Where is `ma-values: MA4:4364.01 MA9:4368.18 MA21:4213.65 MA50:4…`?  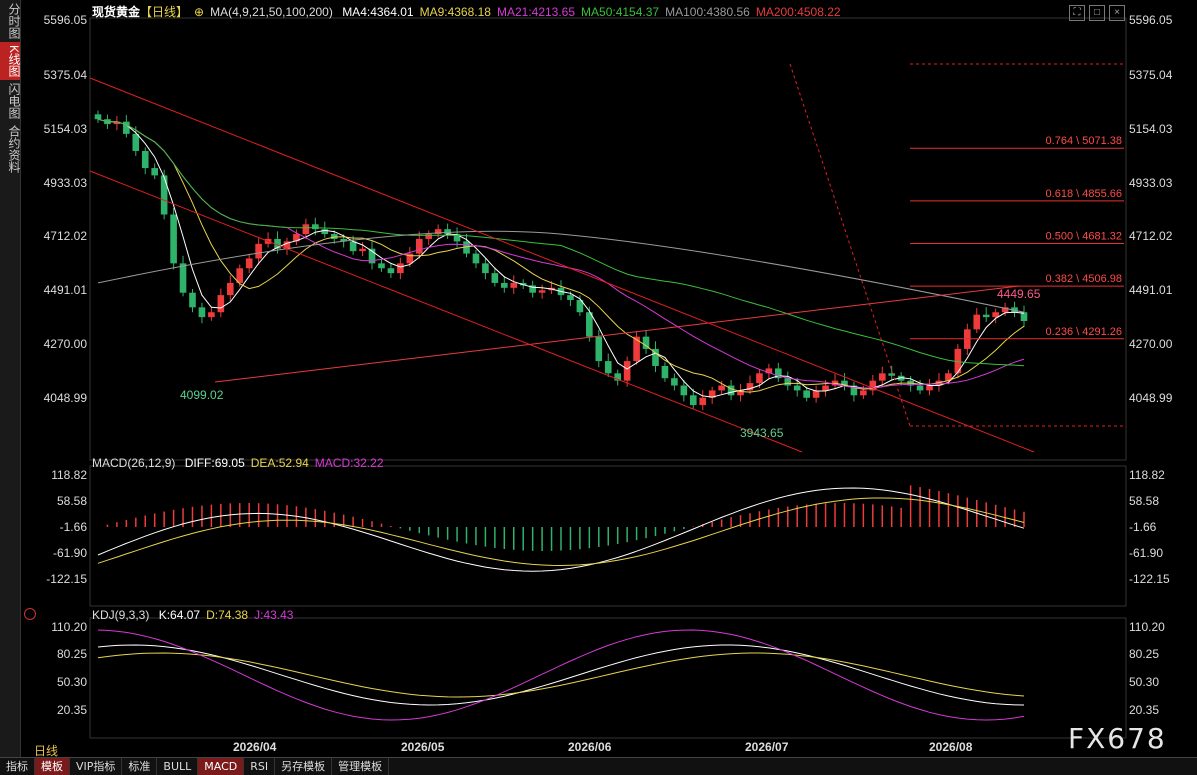 ma-values: MA4:4364.01 MA9:4368.18 MA21:4213.65 MA50:4… is located at coordinates (594, 12).